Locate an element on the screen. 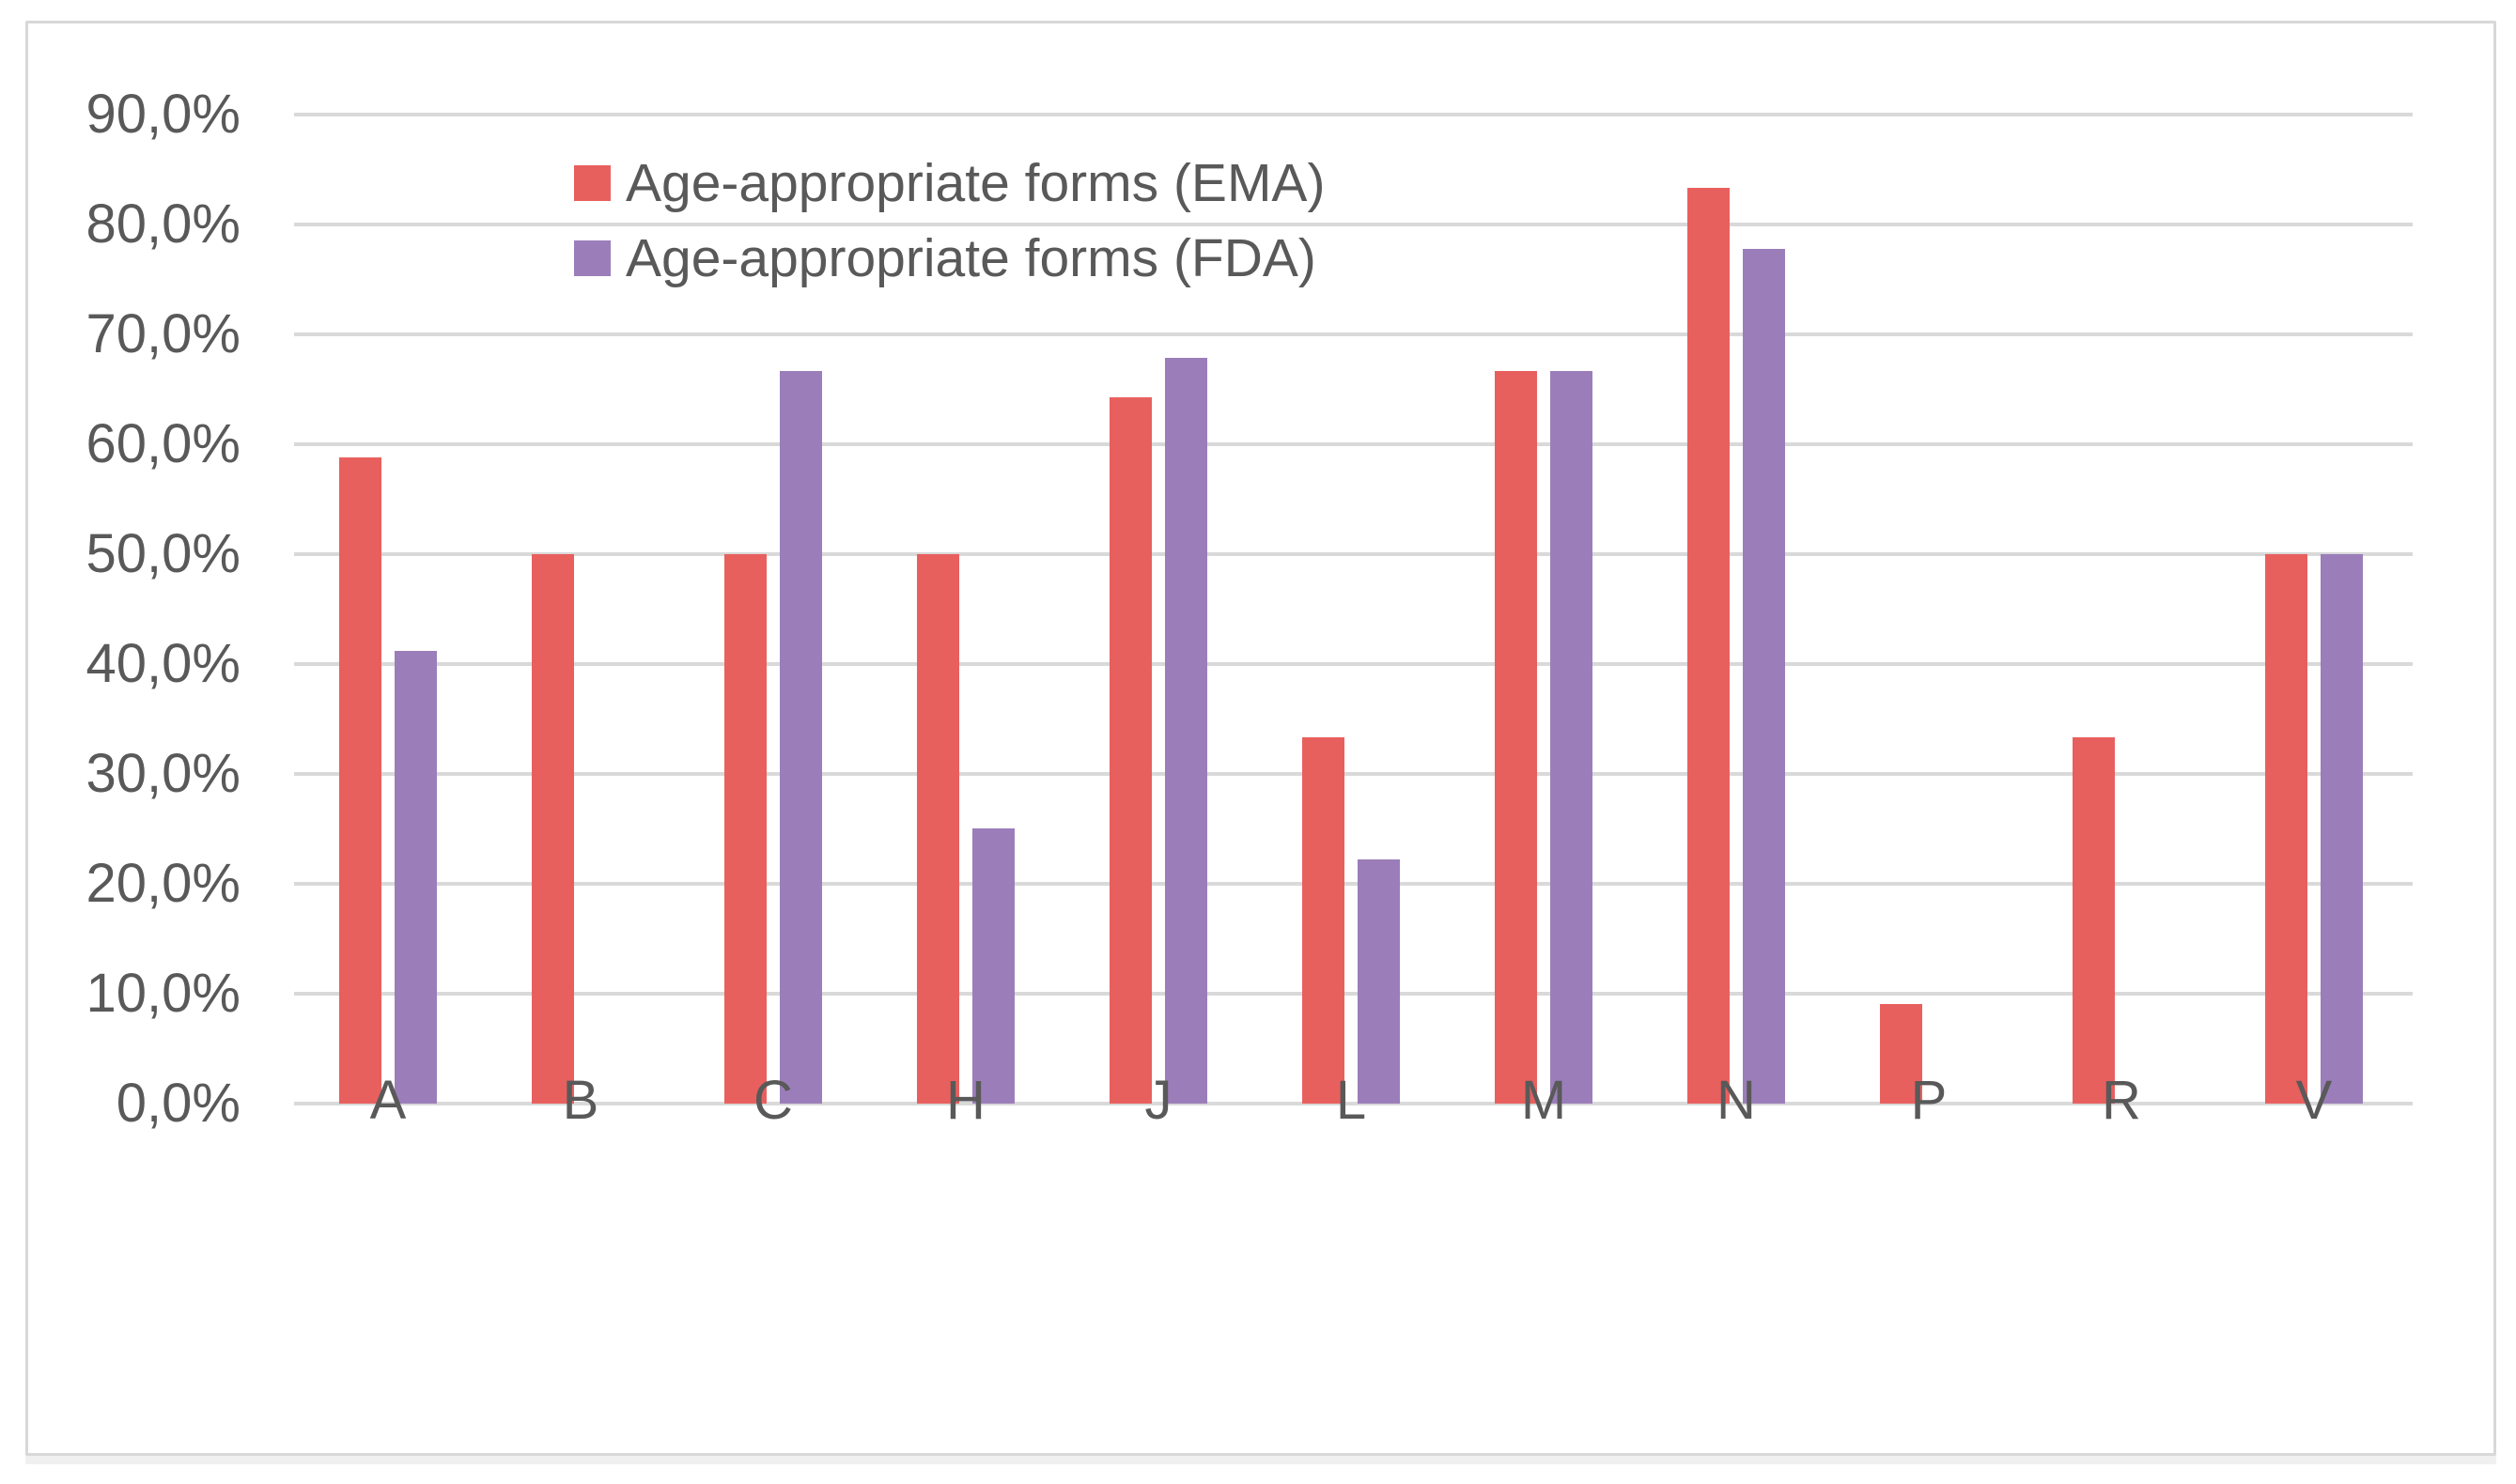 This screenshot has width=2516, height=1484. bar-ema-J is located at coordinates (1131, 750).